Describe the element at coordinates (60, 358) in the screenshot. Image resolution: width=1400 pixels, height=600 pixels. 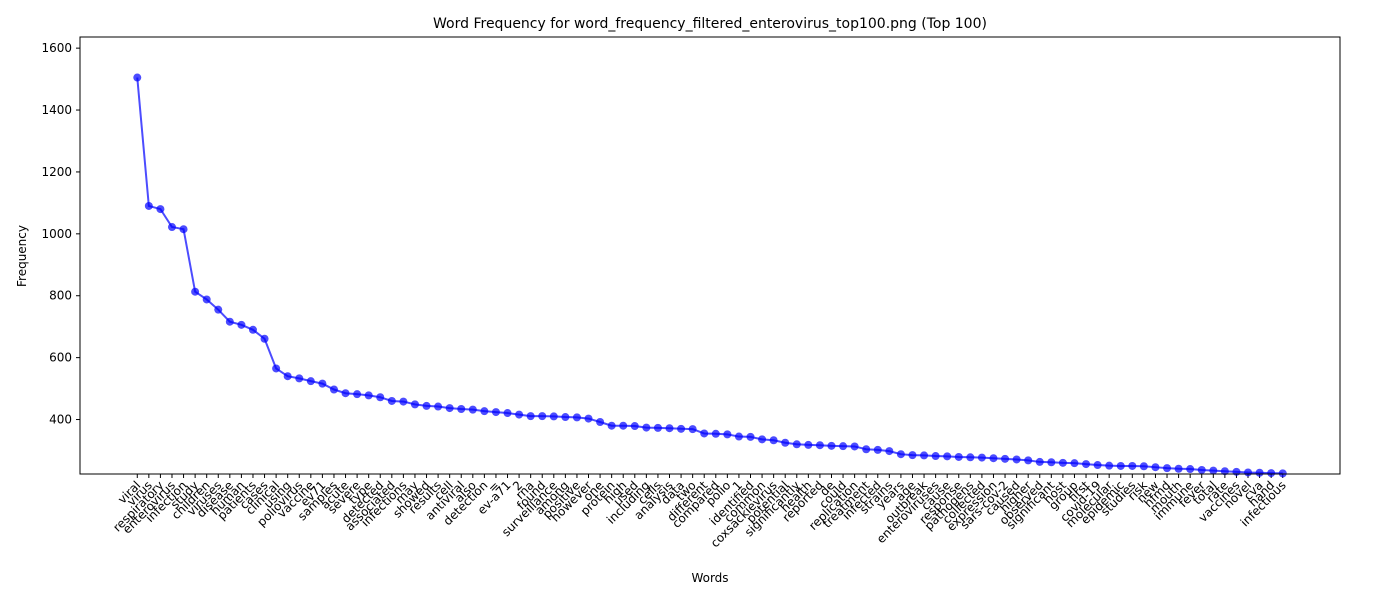
I see `y-tick-label: 600` at that location.